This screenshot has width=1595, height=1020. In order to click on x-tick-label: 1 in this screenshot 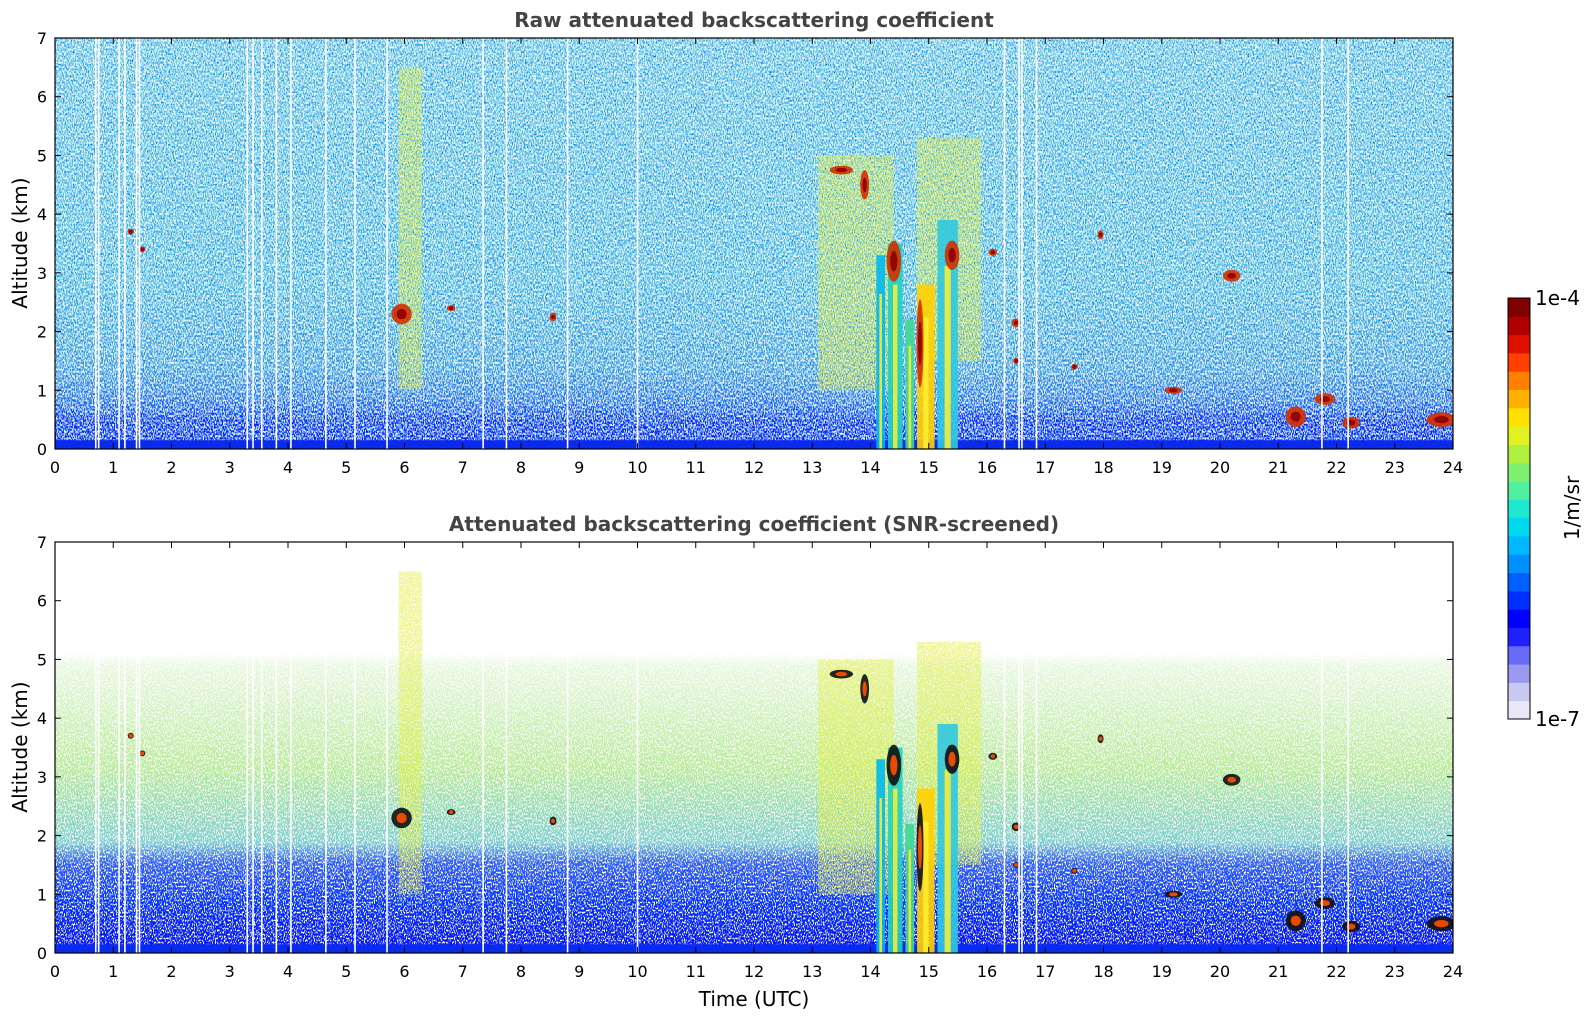, I will do `click(113, 971)`.